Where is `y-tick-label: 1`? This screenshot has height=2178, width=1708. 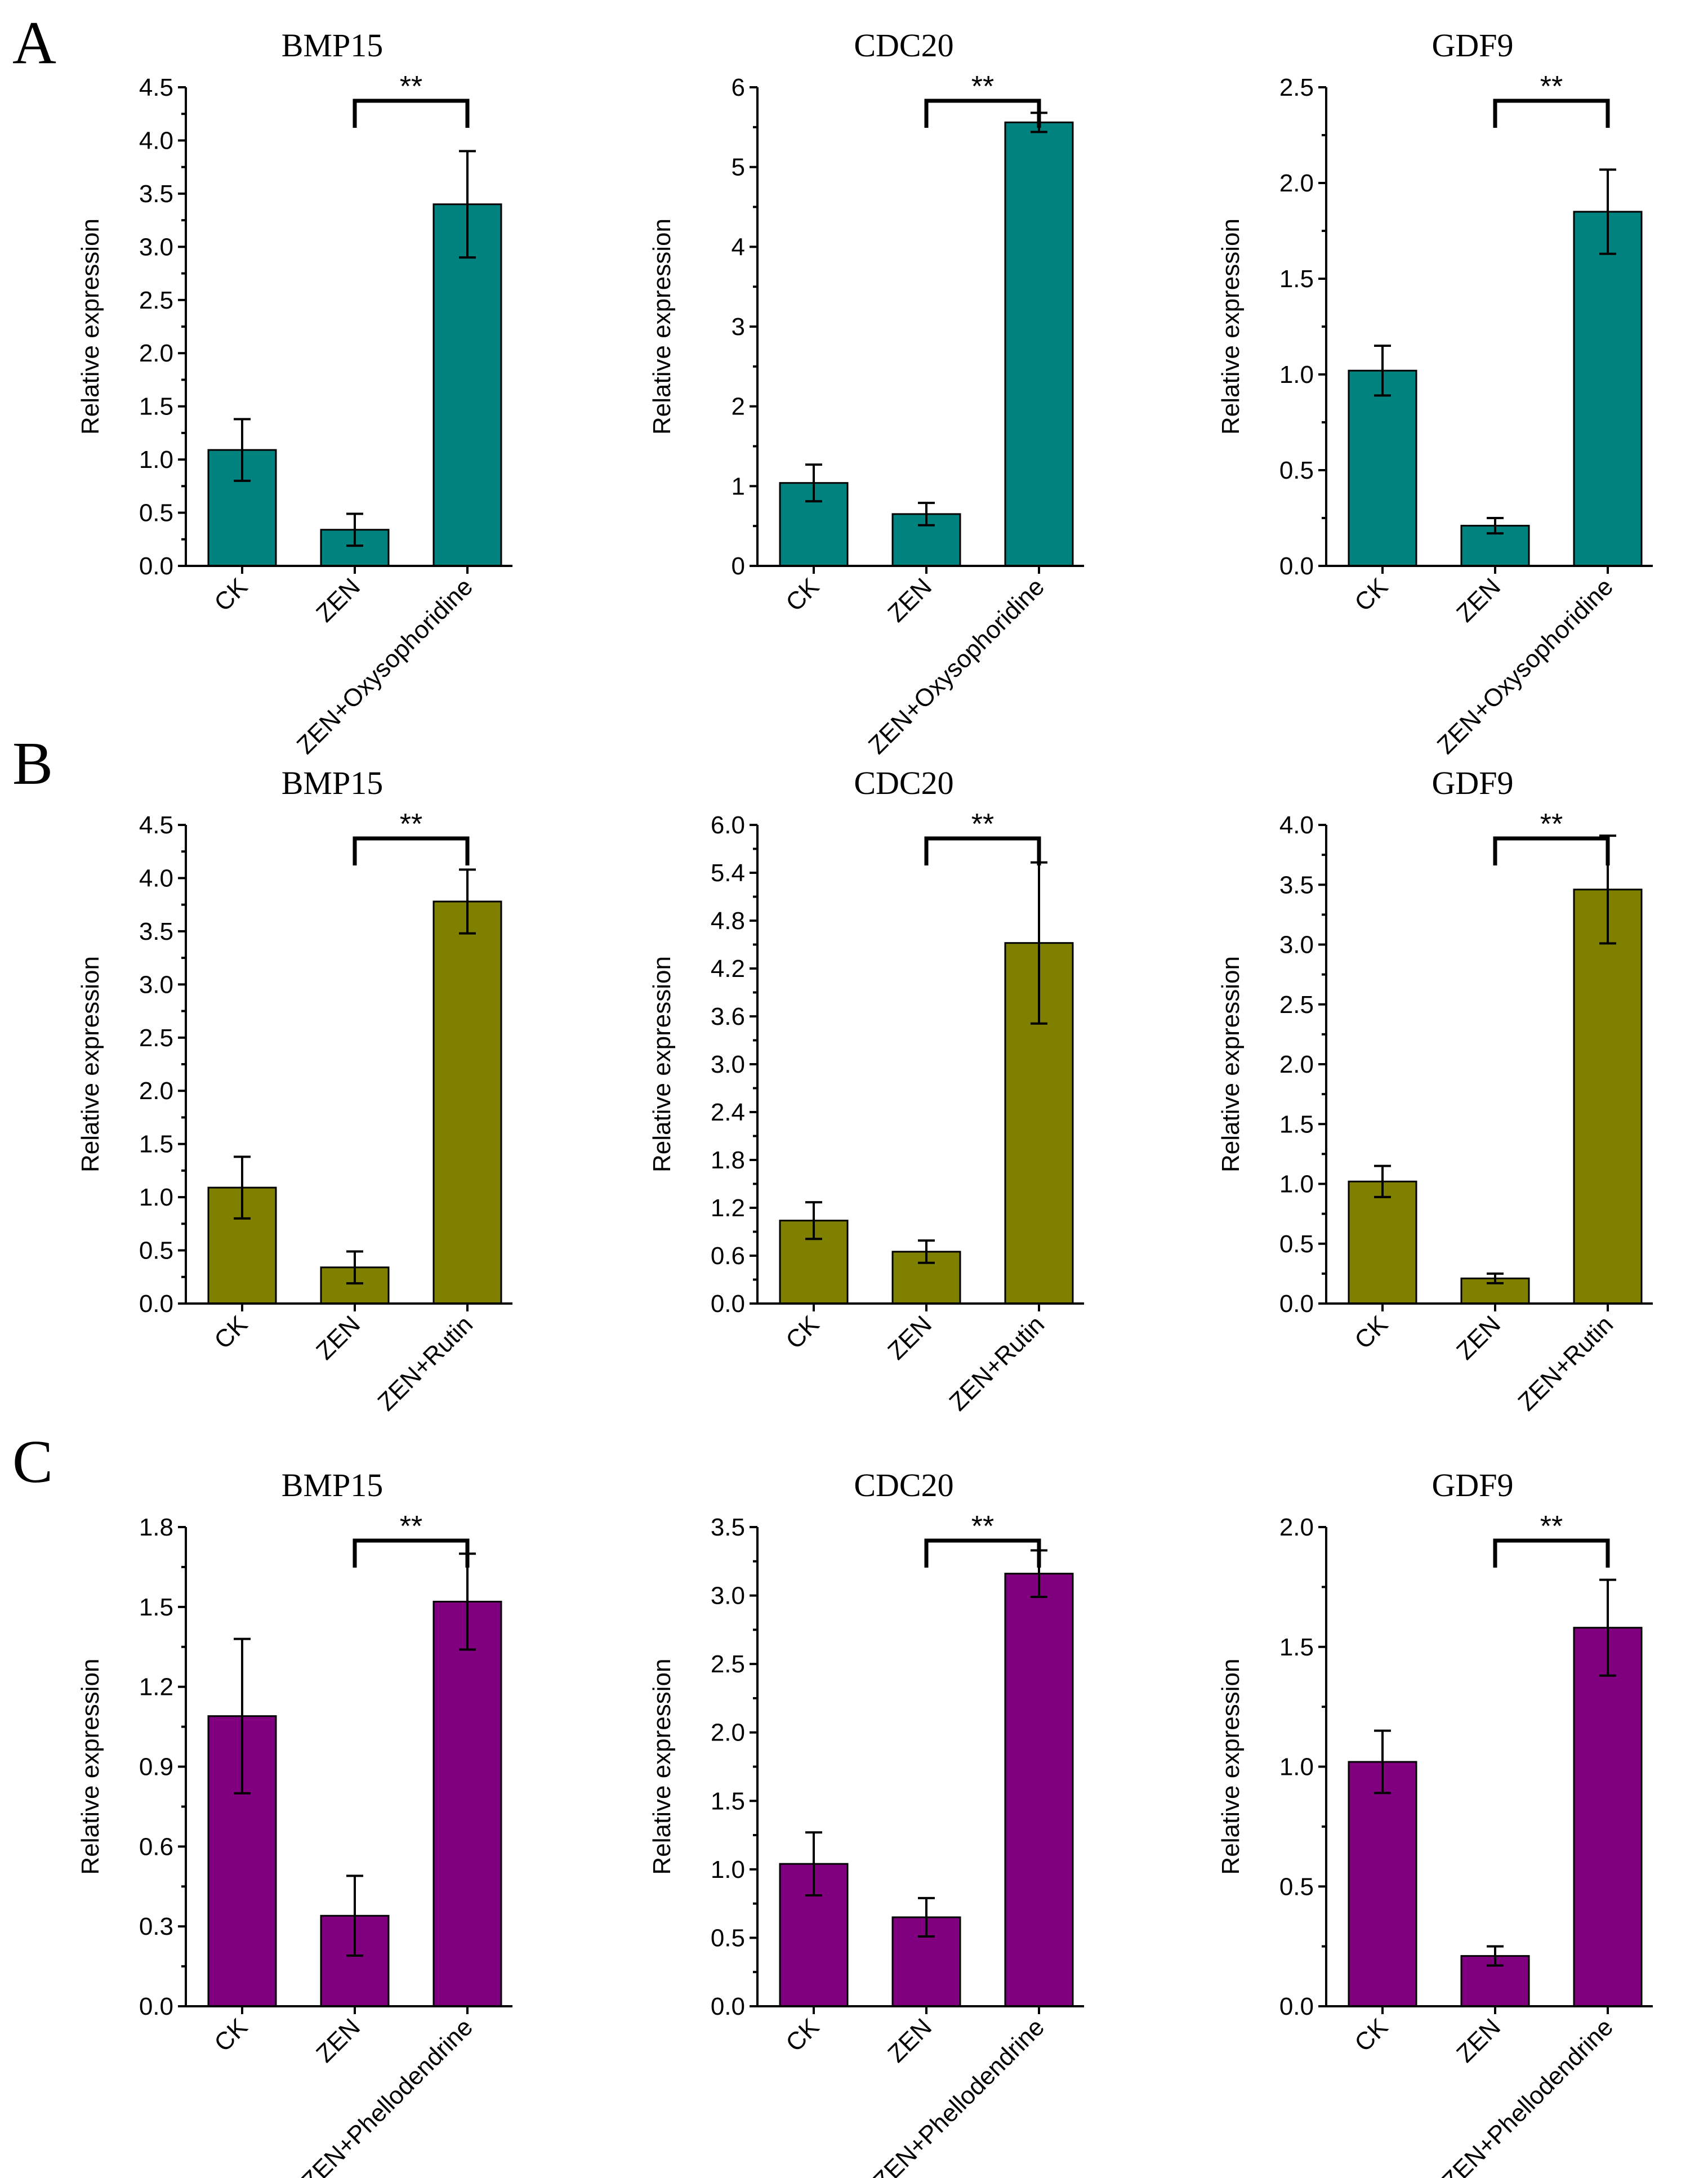
y-tick-label: 1 is located at coordinates (738, 486).